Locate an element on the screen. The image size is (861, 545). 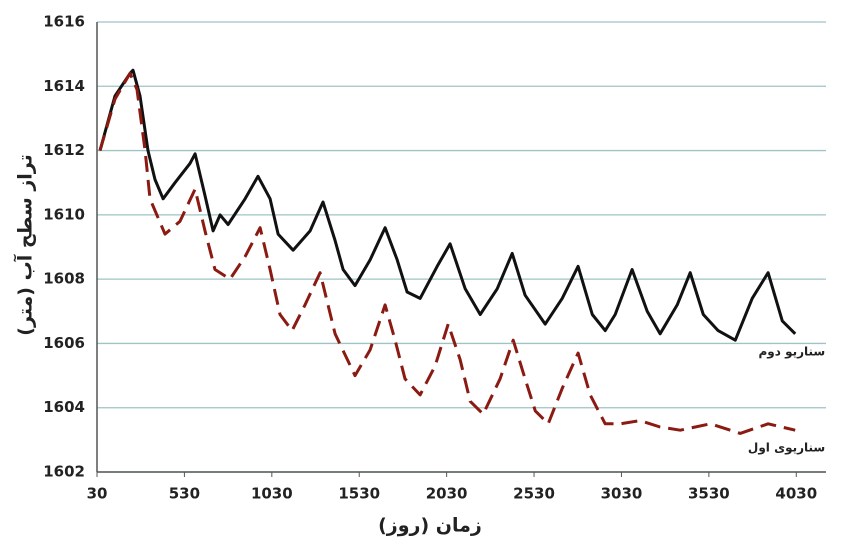
series-label: سناریوی اول is located at coordinates (786, 448).